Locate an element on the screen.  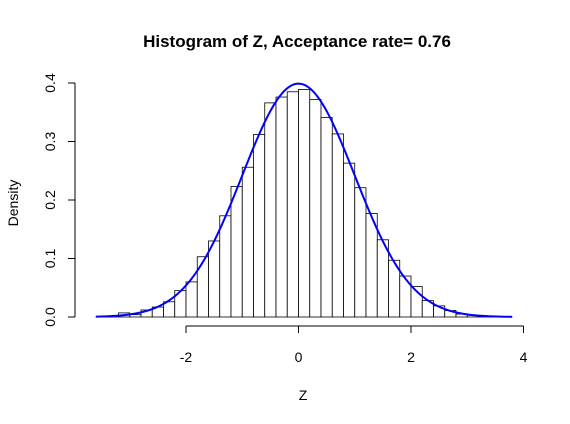
y-axis: 0.0 0.1 0.2 0.3 0.4 is located at coordinates (59, 200).